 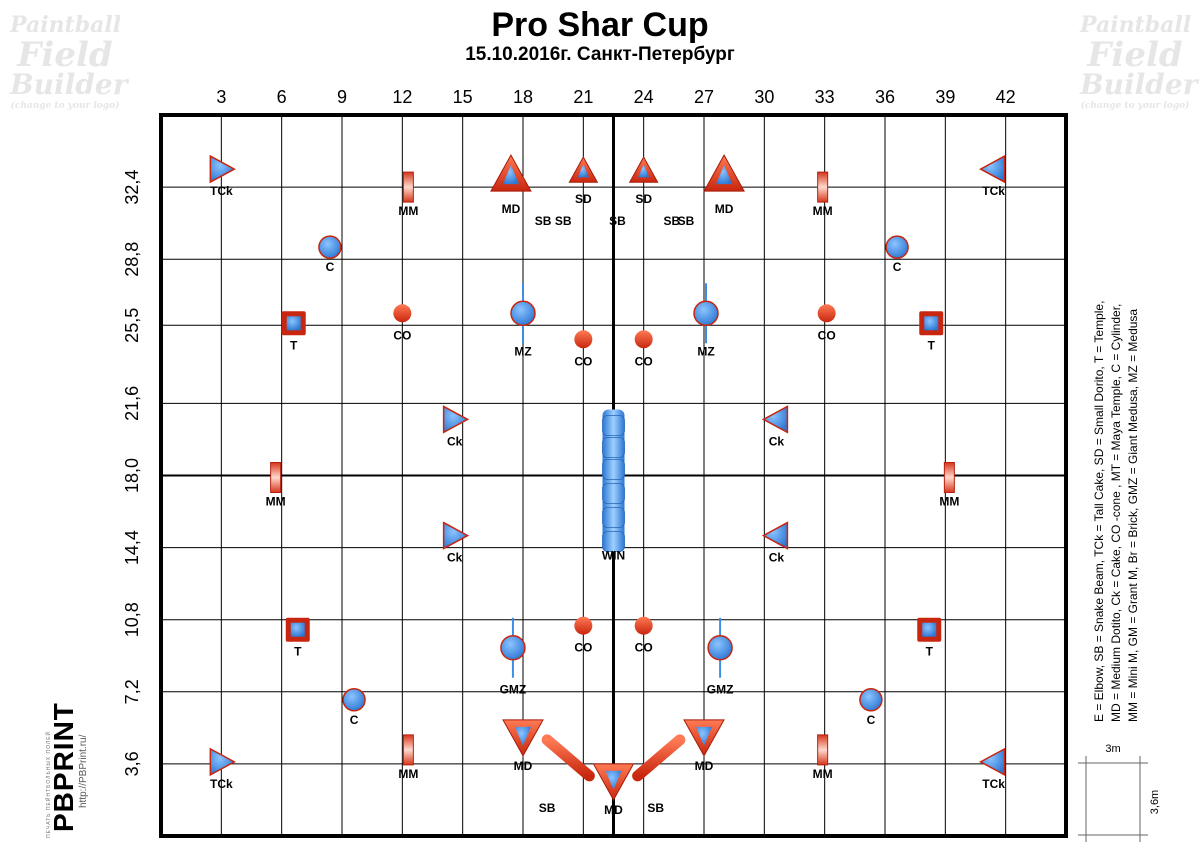 I want to click on x-tick-label: 39, so click(x=945, y=97).